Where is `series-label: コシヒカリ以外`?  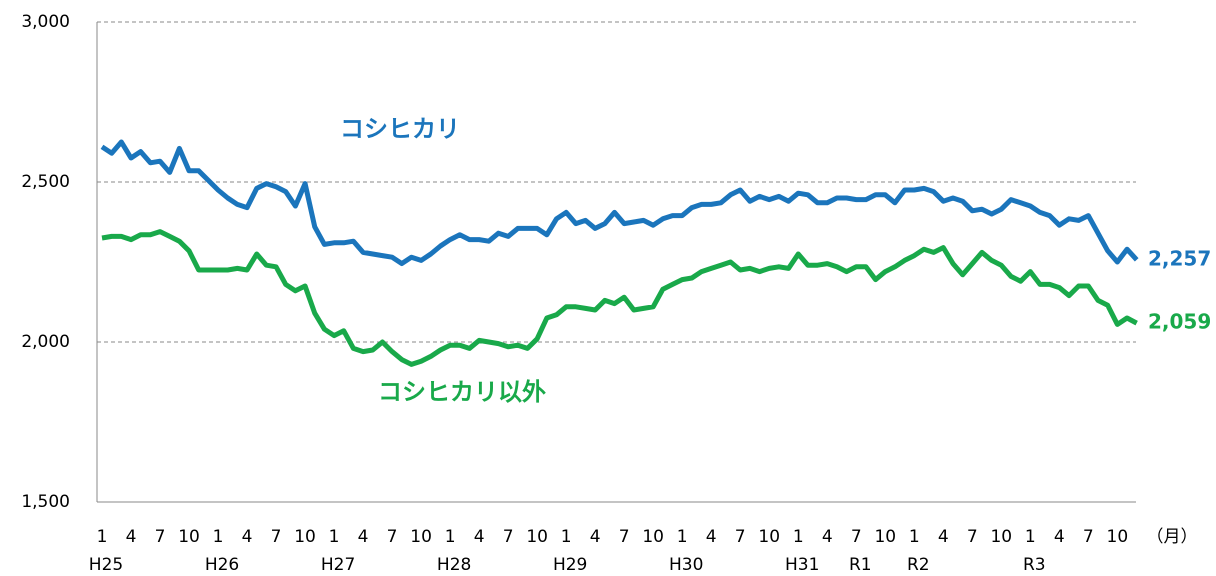
series-label: コシヒカリ以外 is located at coordinates (462, 392).